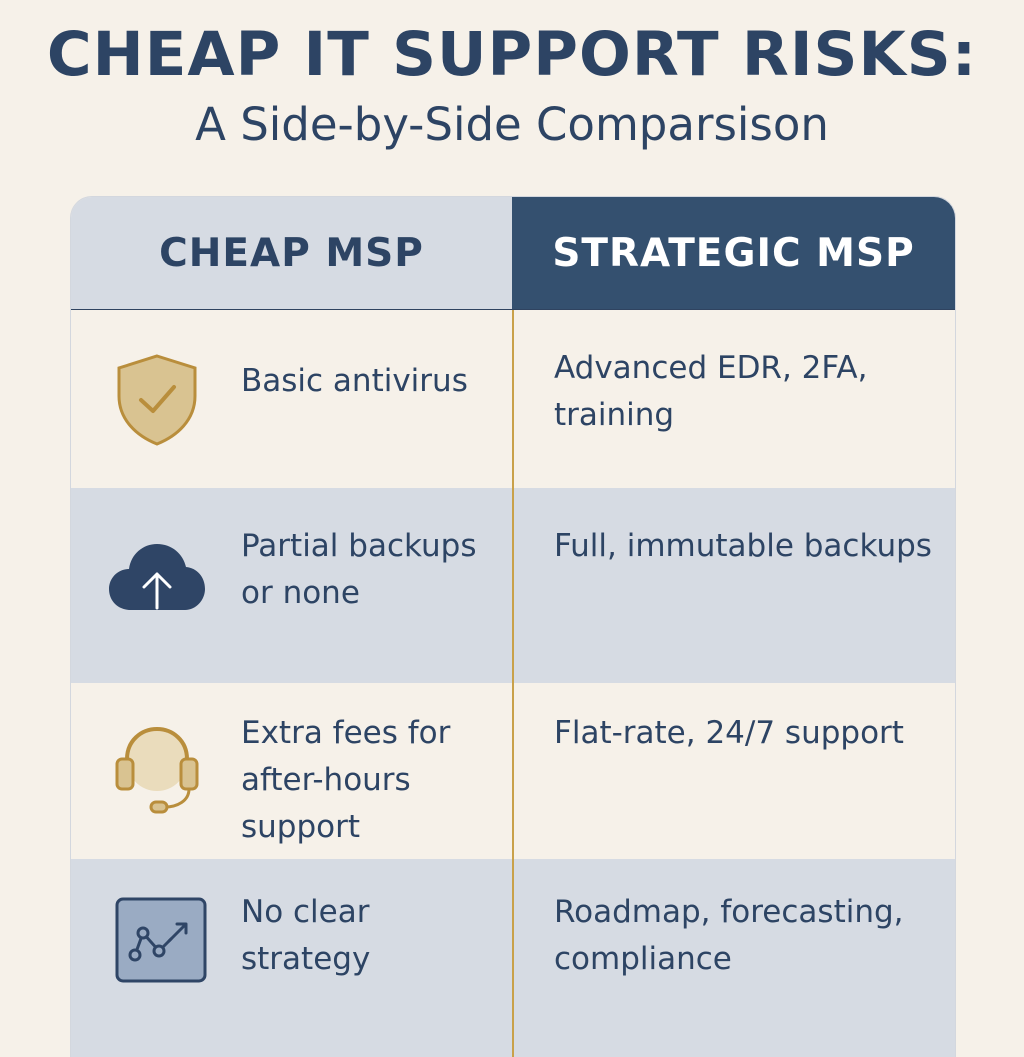 The image size is (1024, 1057). What do you see at coordinates (354, 381) in the screenshot?
I see `cheap-msp-cell: Basic antivirus` at bounding box center [354, 381].